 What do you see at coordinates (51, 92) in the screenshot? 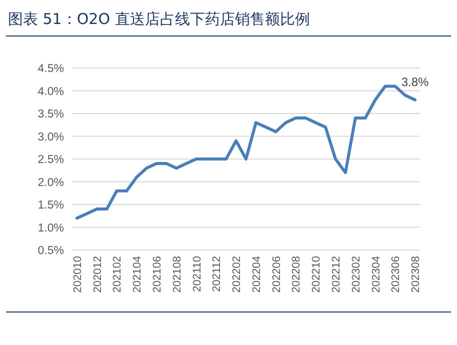
I see `y-tick-label: 4.0%` at bounding box center [51, 92].